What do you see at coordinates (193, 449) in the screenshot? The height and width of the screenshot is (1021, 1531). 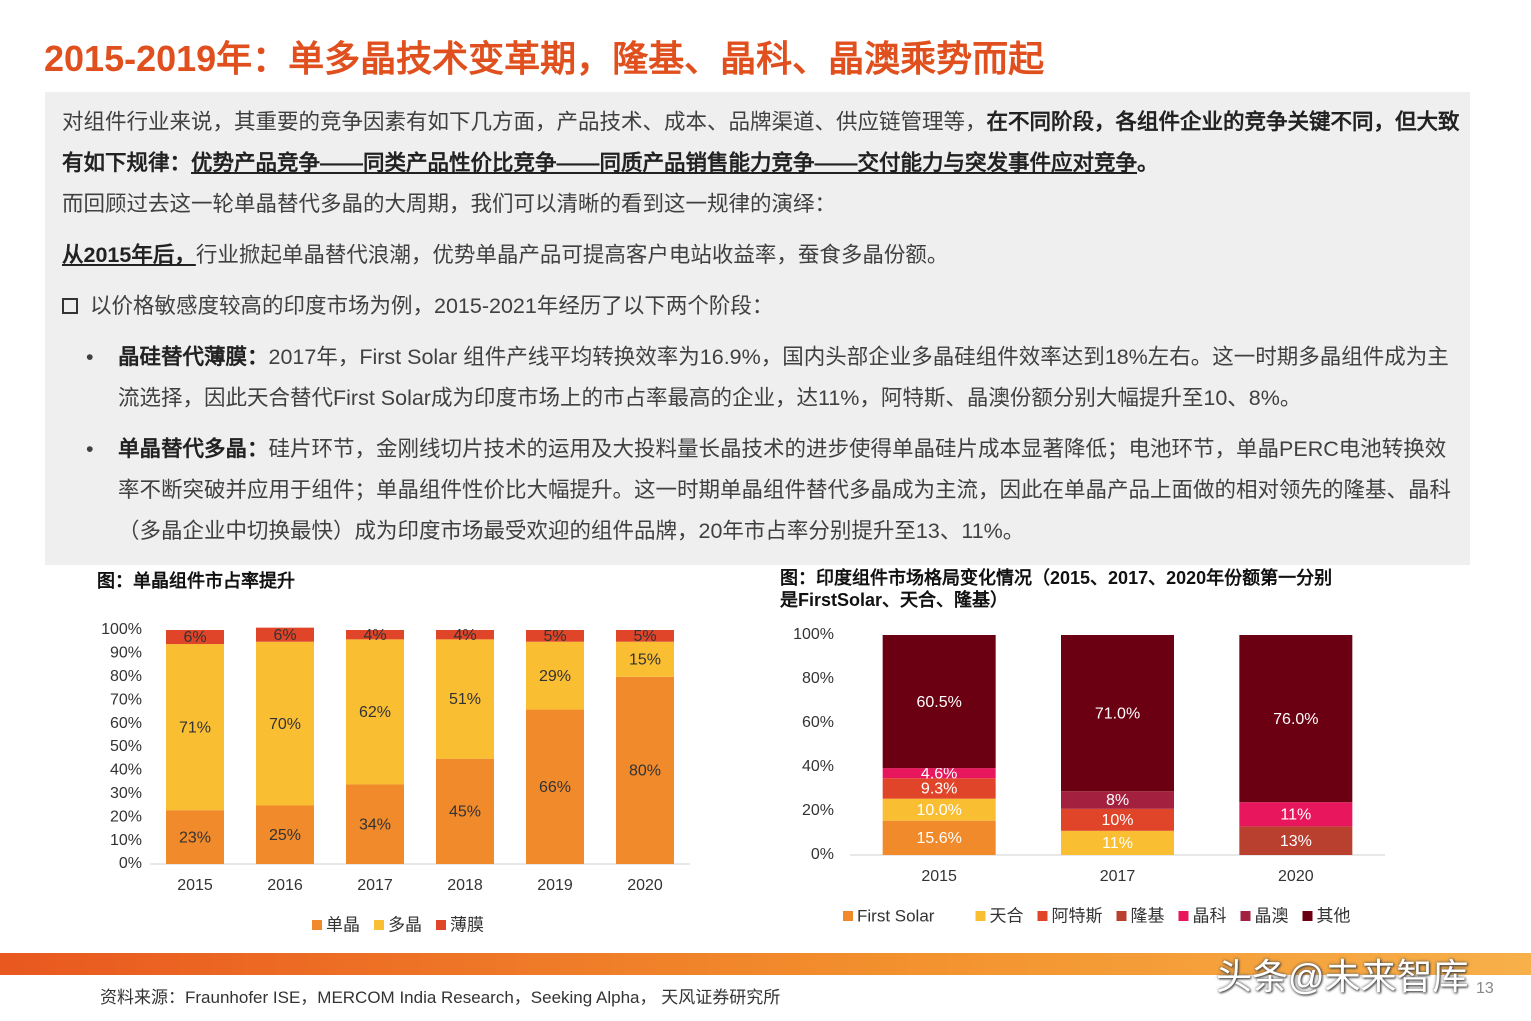 I see `text-run: 单晶替代多晶：` at bounding box center [193, 449].